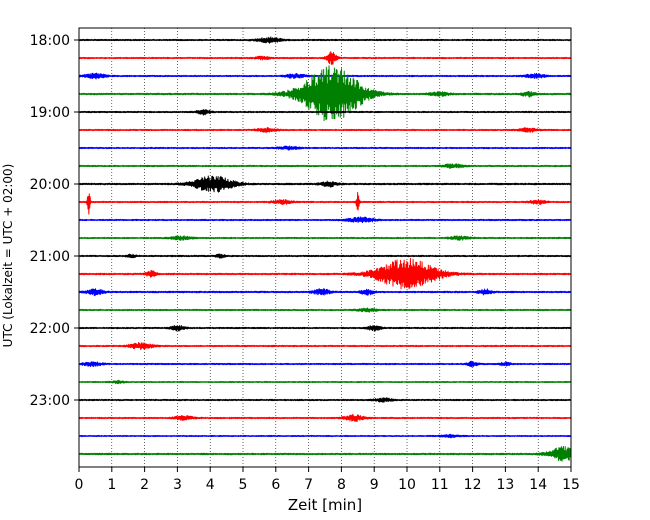 The width and height of the screenshot is (650, 520). Describe the element at coordinates (325, 505) in the screenshot. I see `x-axis-label: Zeit [min]` at that location.